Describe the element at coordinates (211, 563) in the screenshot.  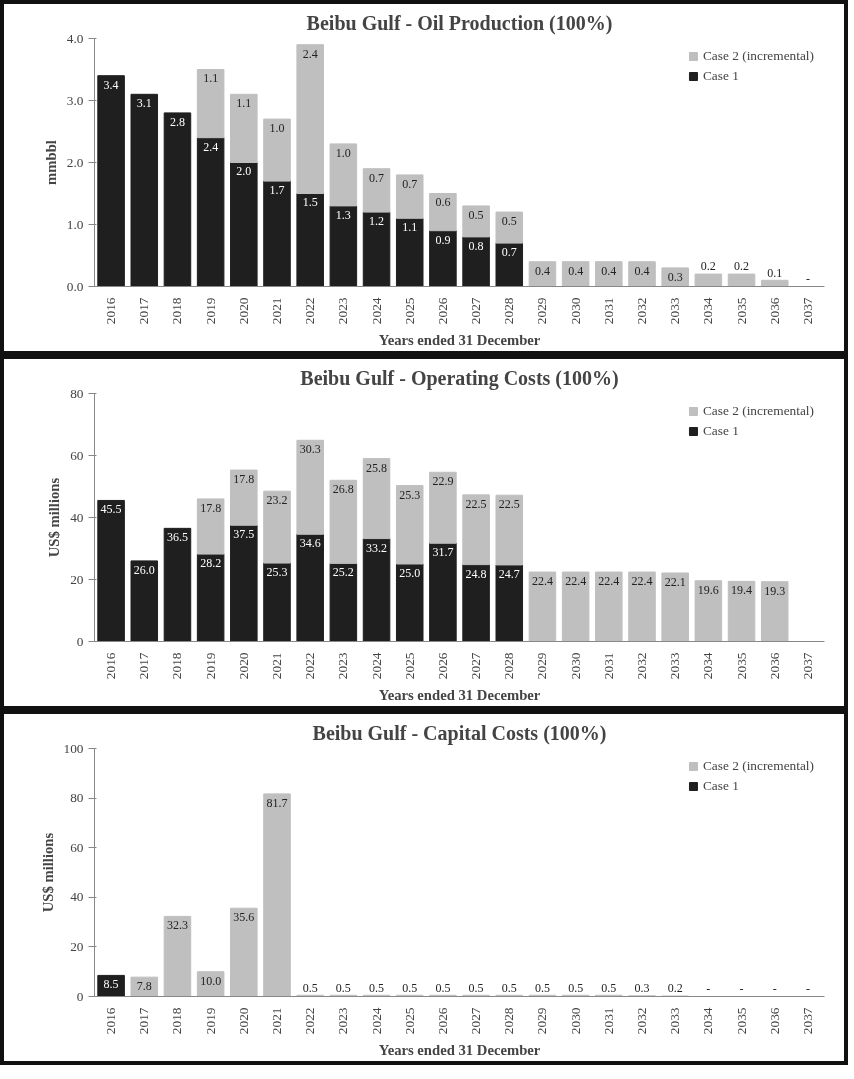
I see `data-label: 28.2` at that location.